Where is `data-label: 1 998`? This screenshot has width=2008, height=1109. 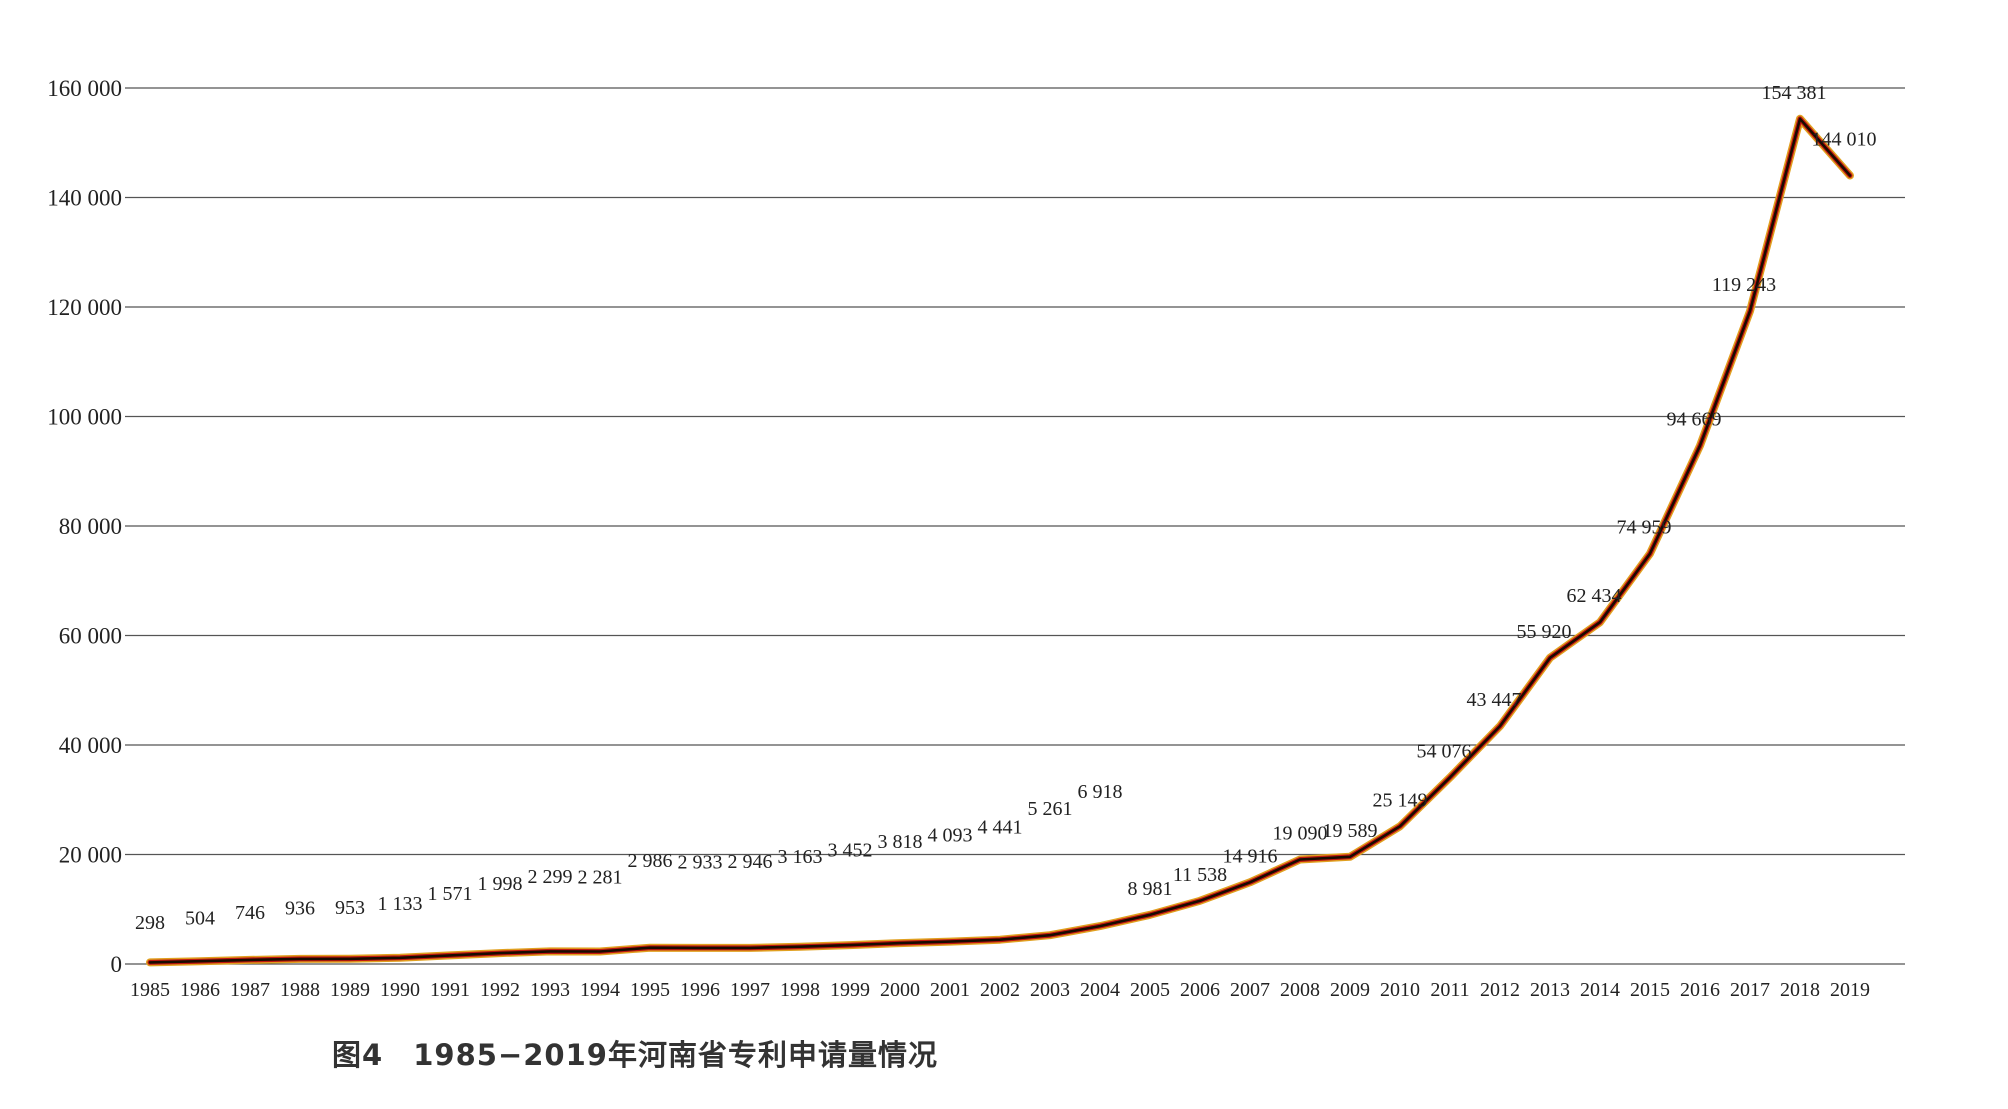 data-label: 1 998 is located at coordinates (500, 884).